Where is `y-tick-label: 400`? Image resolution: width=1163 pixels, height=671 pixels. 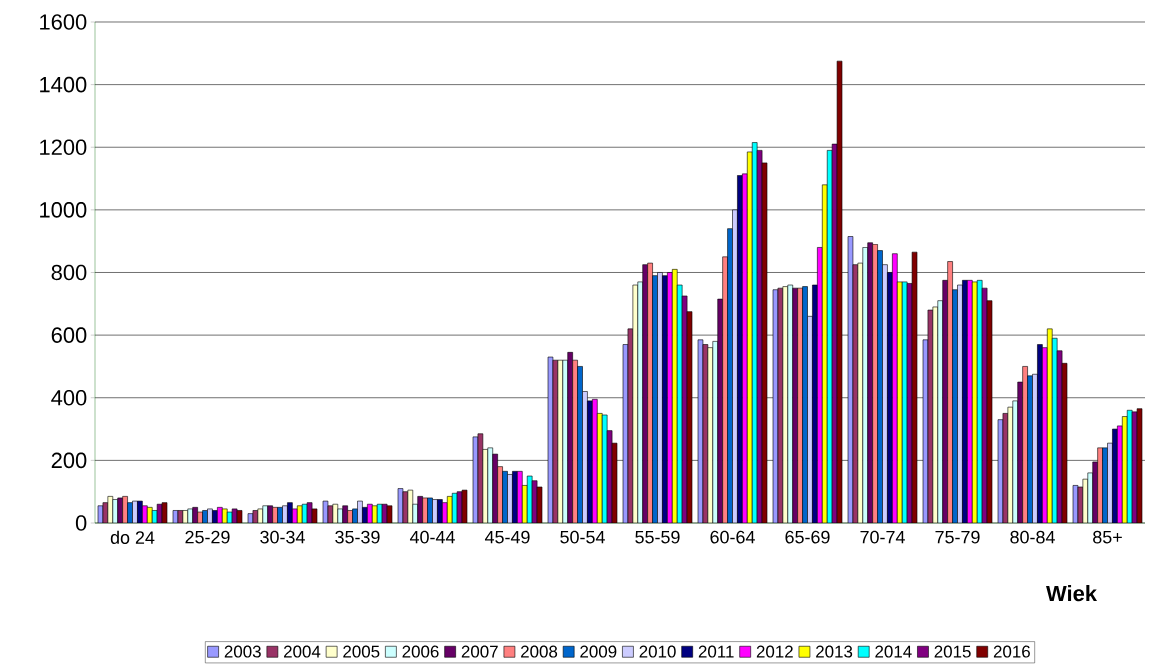 y-tick-label: 400 is located at coordinates (69, 397).